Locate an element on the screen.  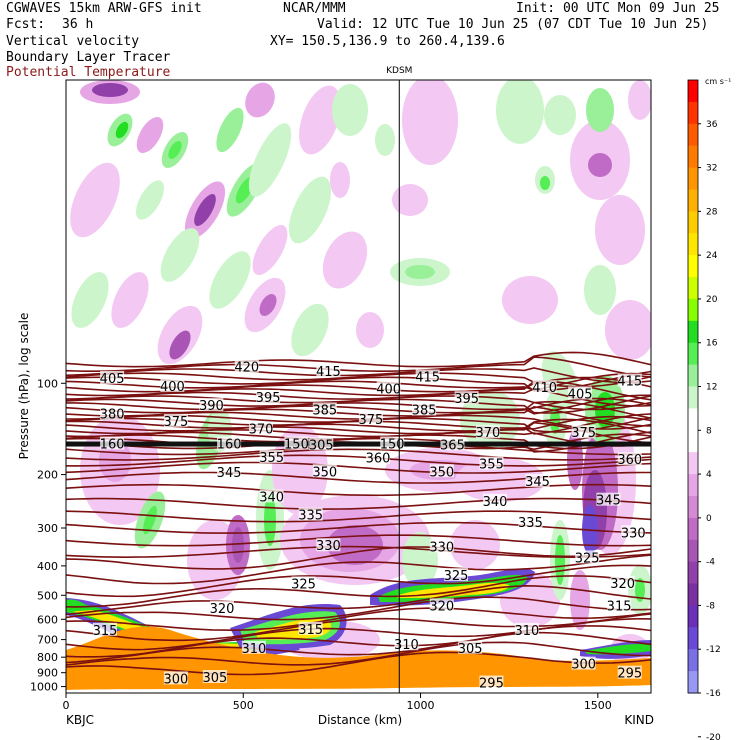
colorbar-tick-label: 24 is located at coordinates (712, 256).